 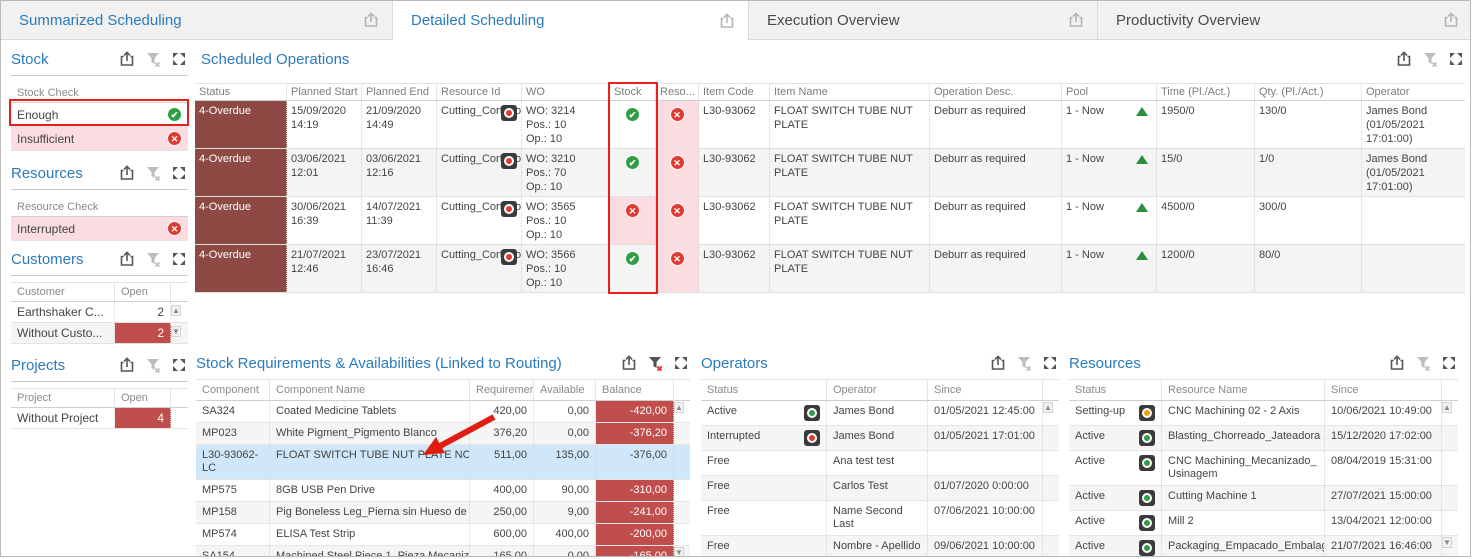 I want to click on col-header-balance: Balance, so click(x=635, y=390).